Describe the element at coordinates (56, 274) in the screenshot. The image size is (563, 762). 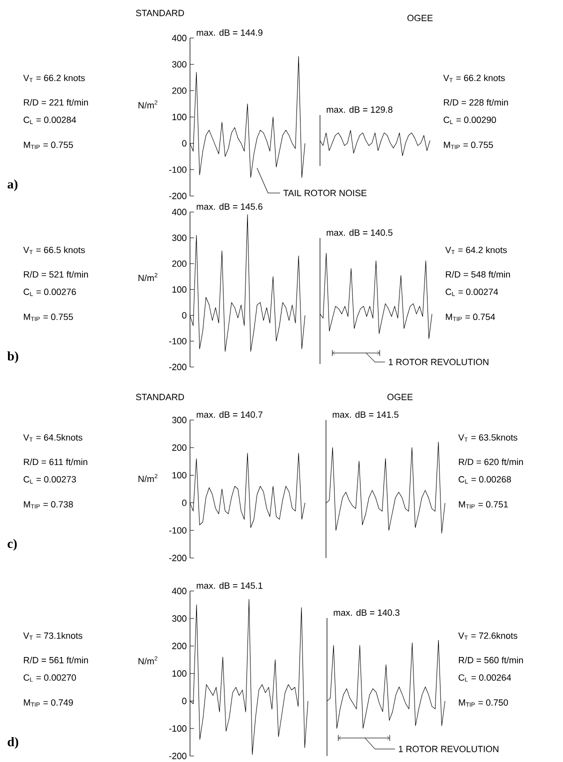
I see `text: R/D = 521 ft/min` at that location.